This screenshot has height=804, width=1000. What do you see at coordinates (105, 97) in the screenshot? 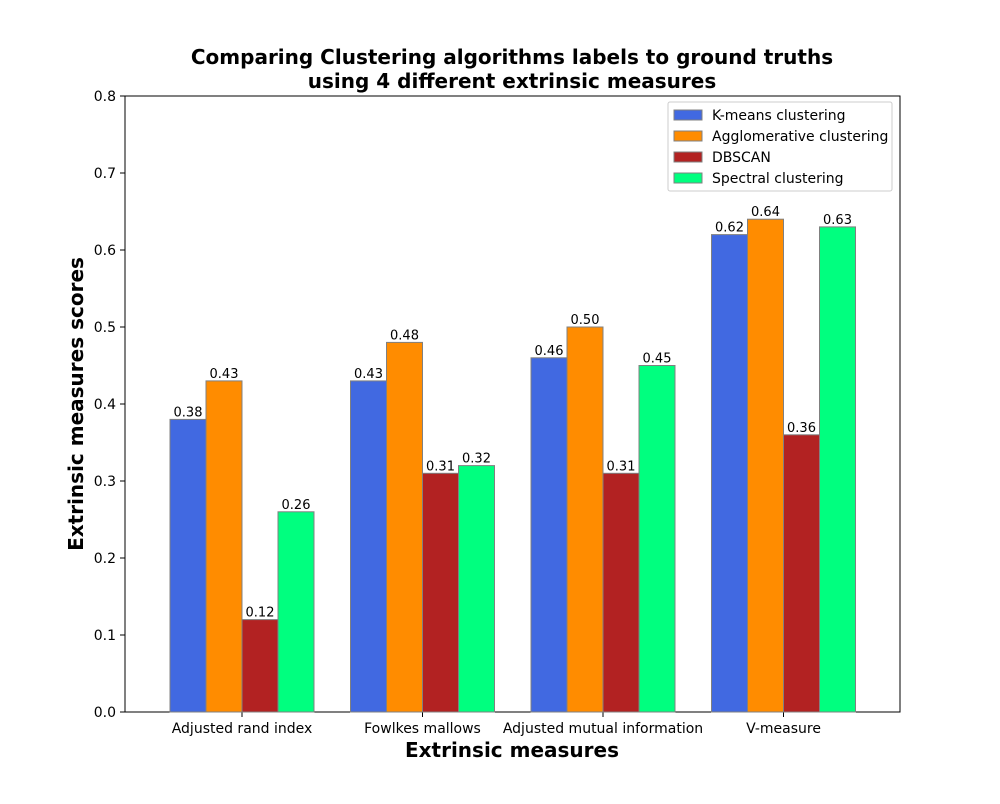
I see `y-tick-label: 0.8` at bounding box center [105, 97].